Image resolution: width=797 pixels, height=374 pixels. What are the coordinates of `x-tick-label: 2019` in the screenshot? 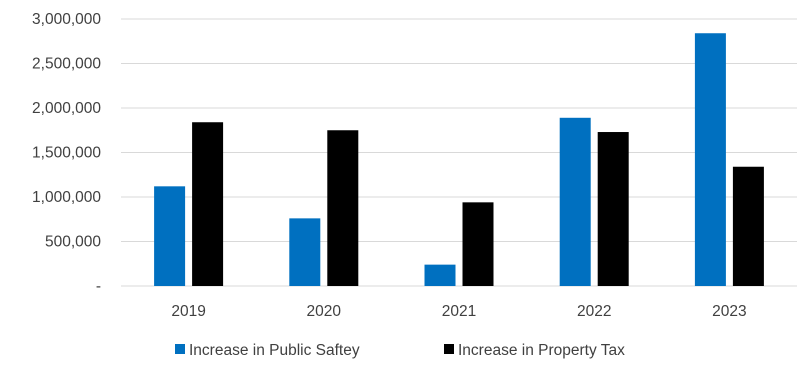 It's located at (188, 311).